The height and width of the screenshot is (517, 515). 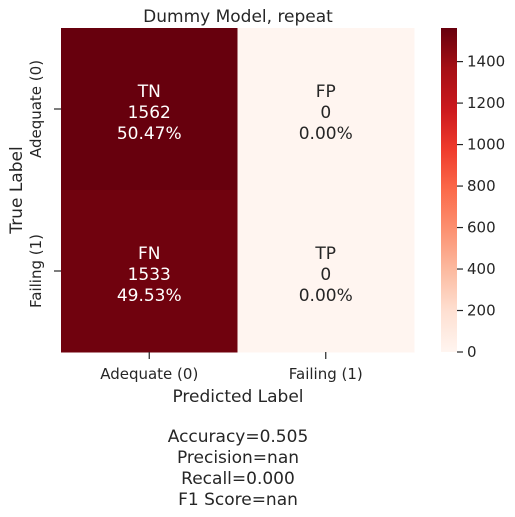 What do you see at coordinates (486, 145) in the screenshot?
I see `colorbar-tick-label: 1000` at bounding box center [486, 145].